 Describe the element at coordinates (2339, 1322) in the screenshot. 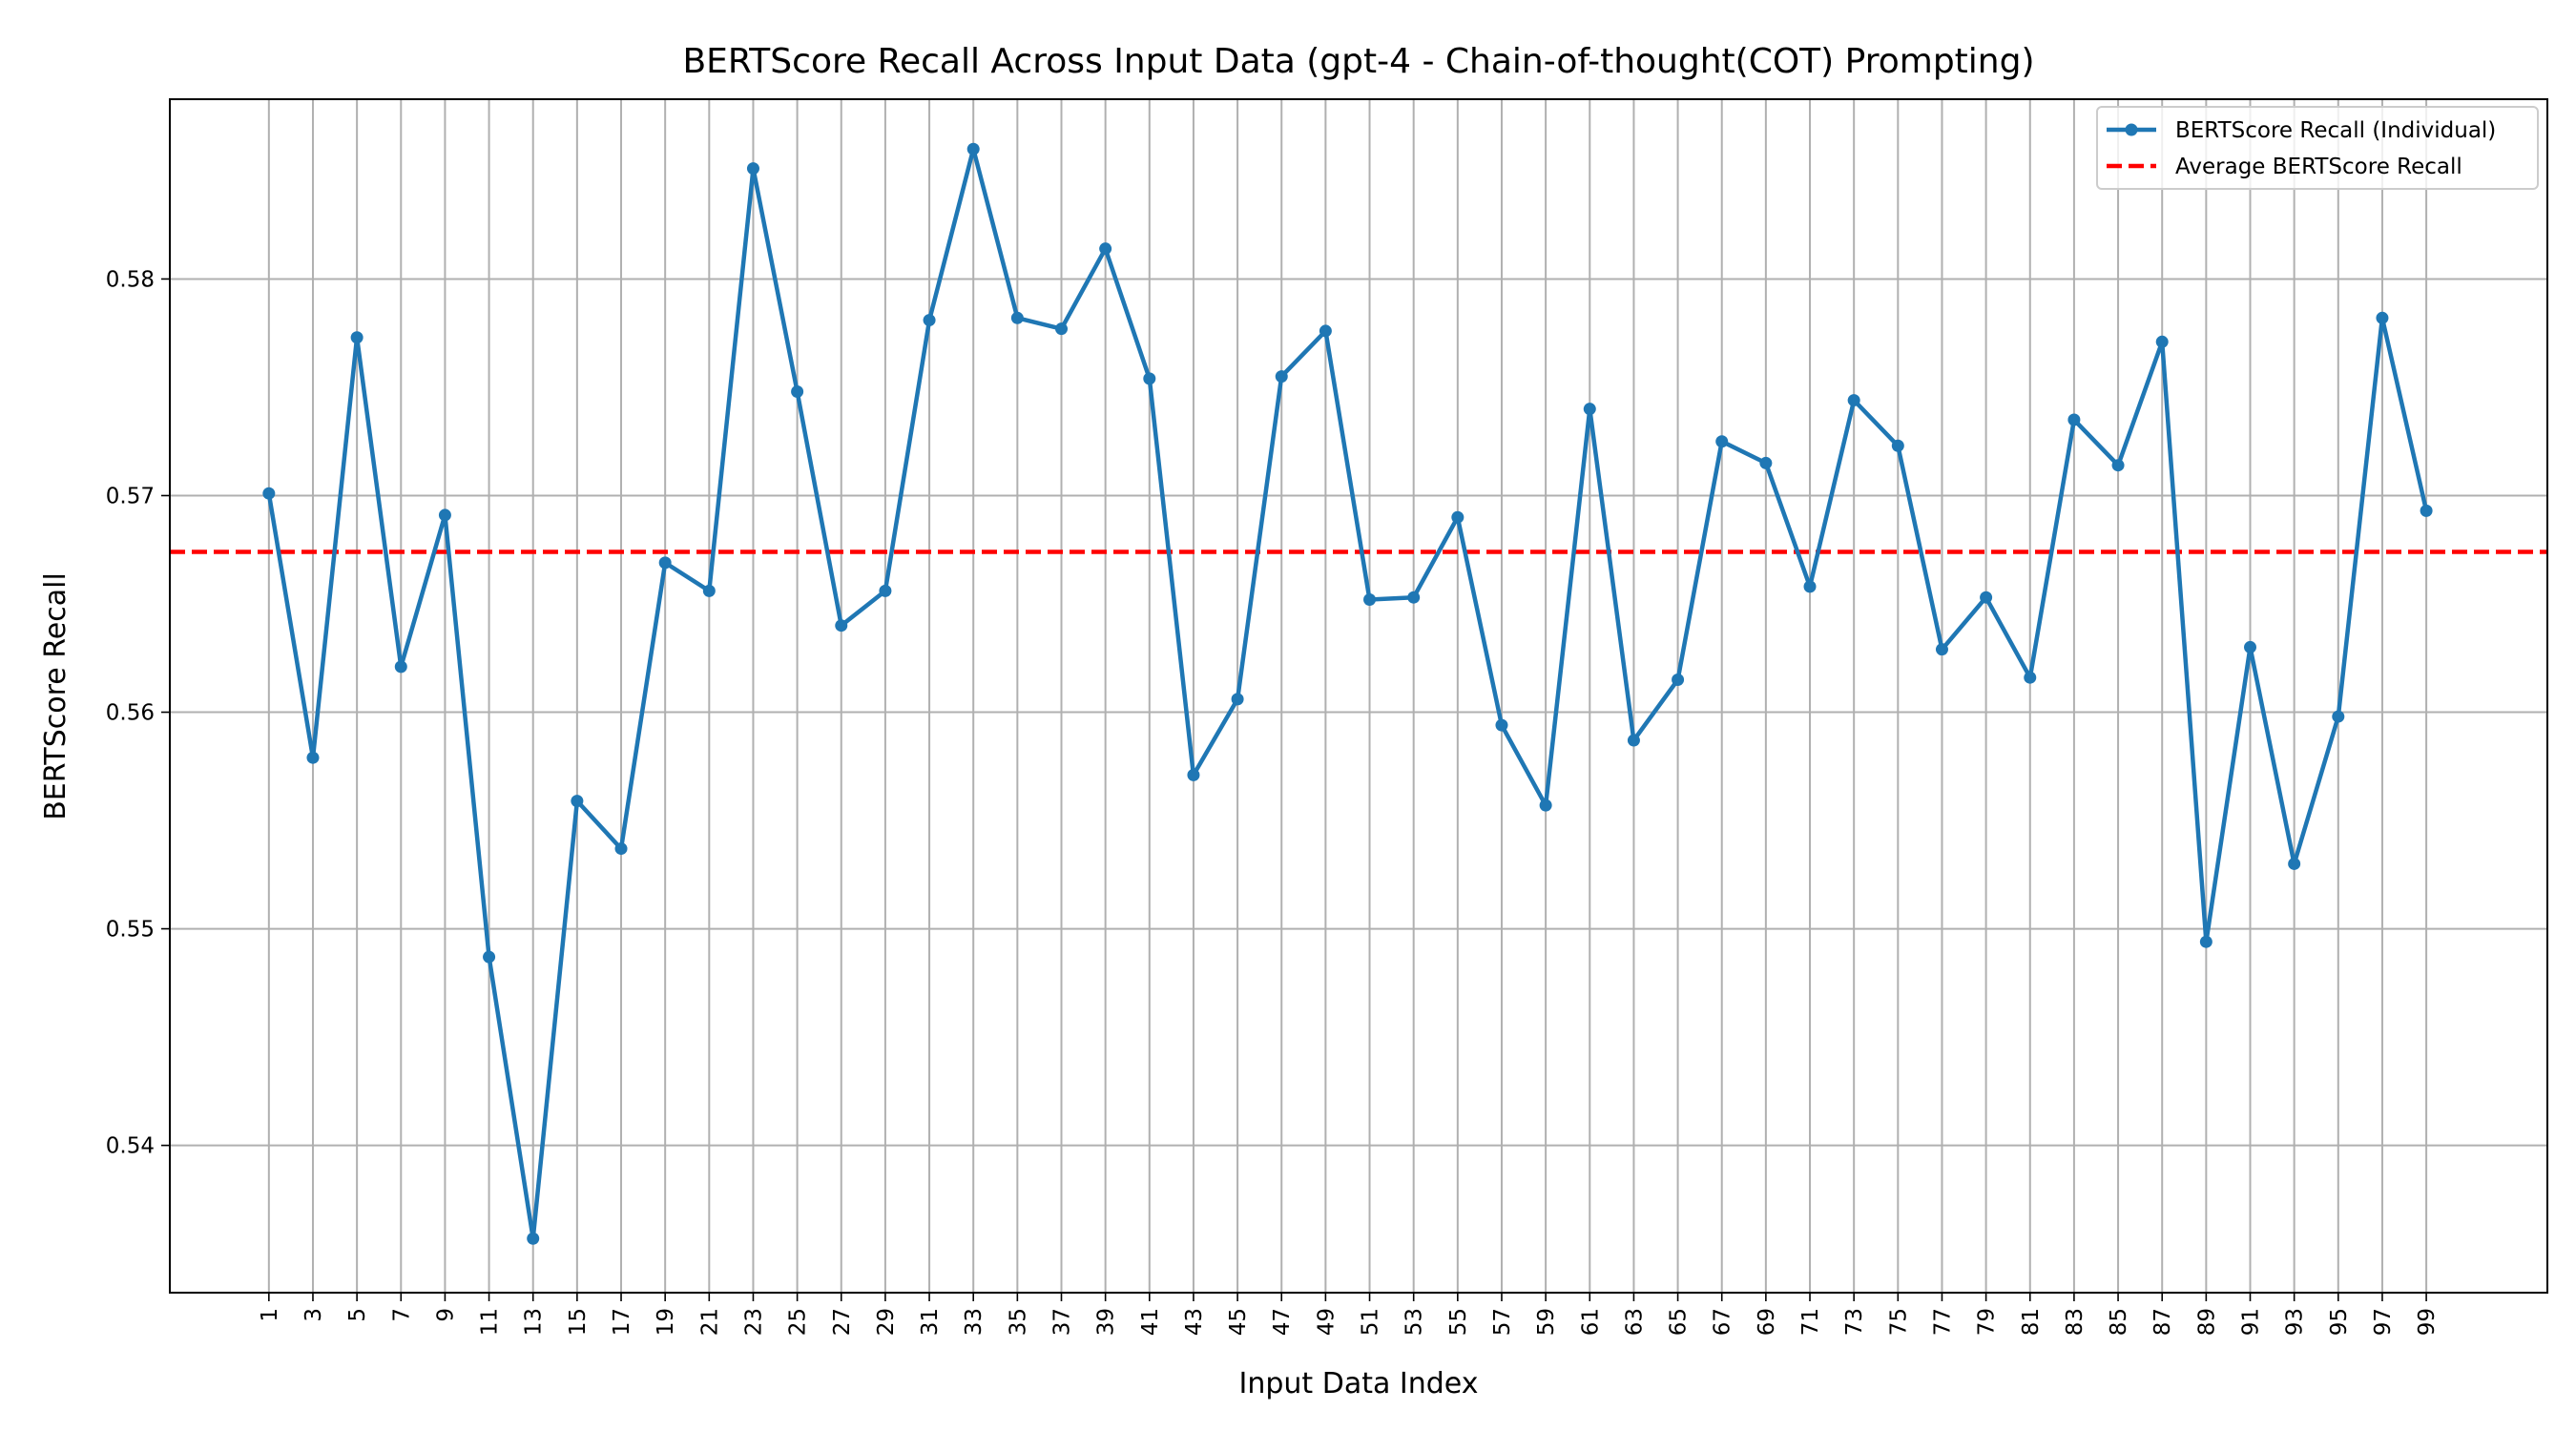

I see `x-tick-label: 95` at that location.